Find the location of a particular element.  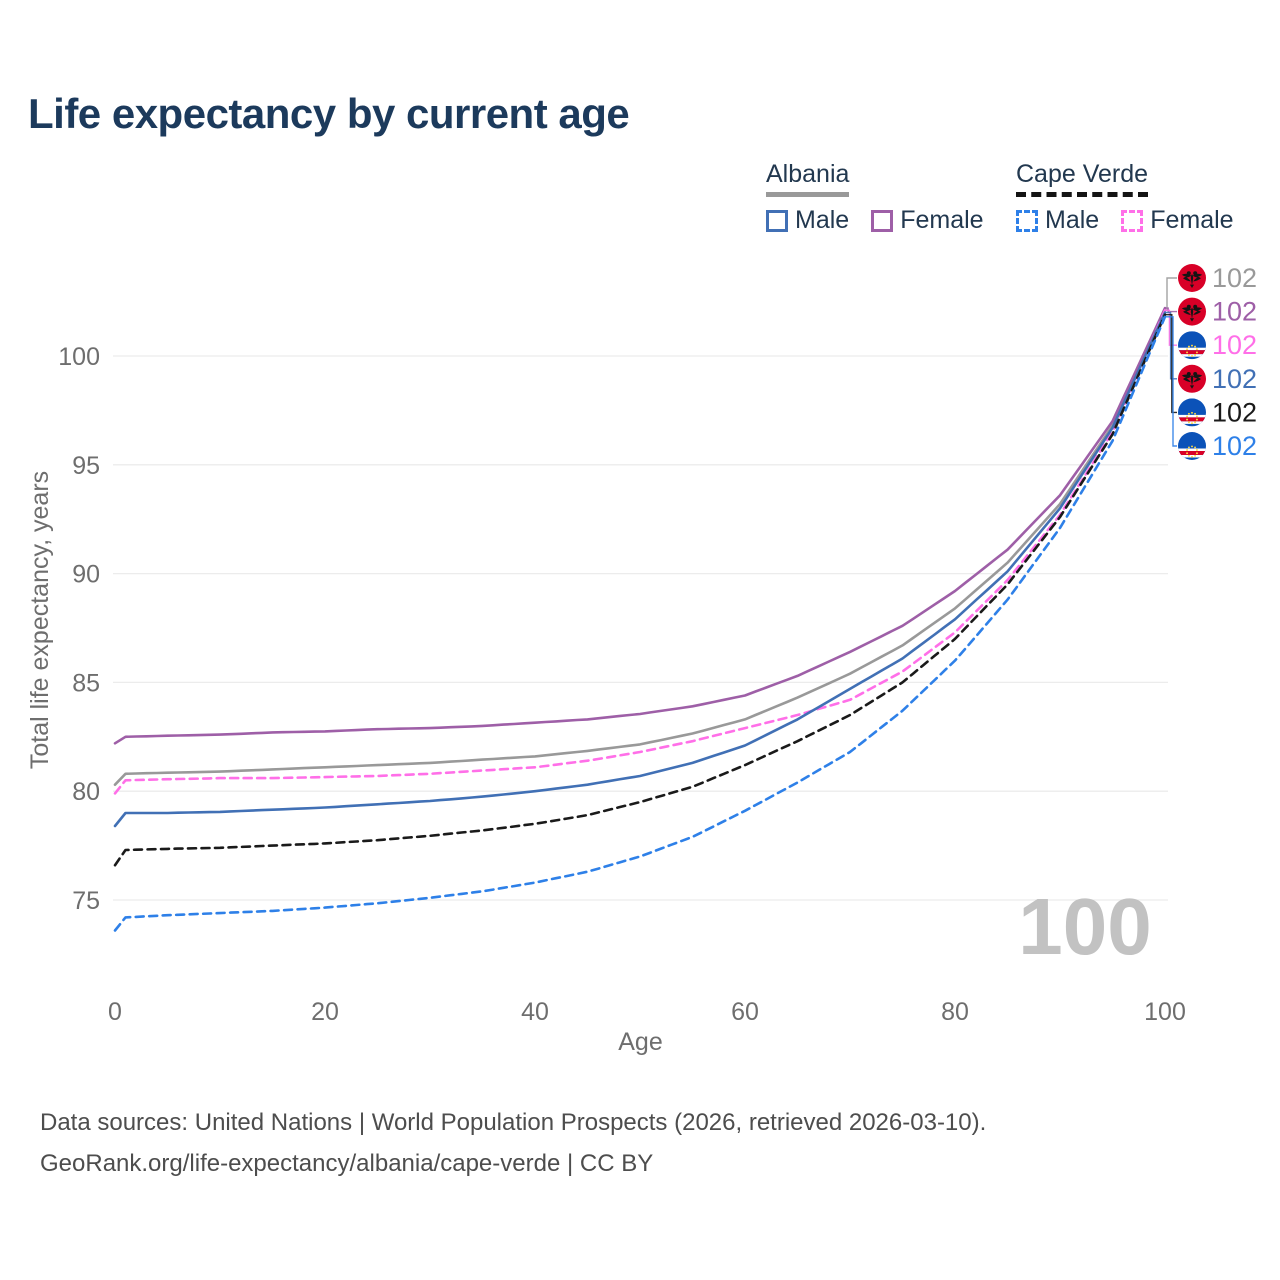

legend-label-albania-female: Female is located at coordinates (942, 220).